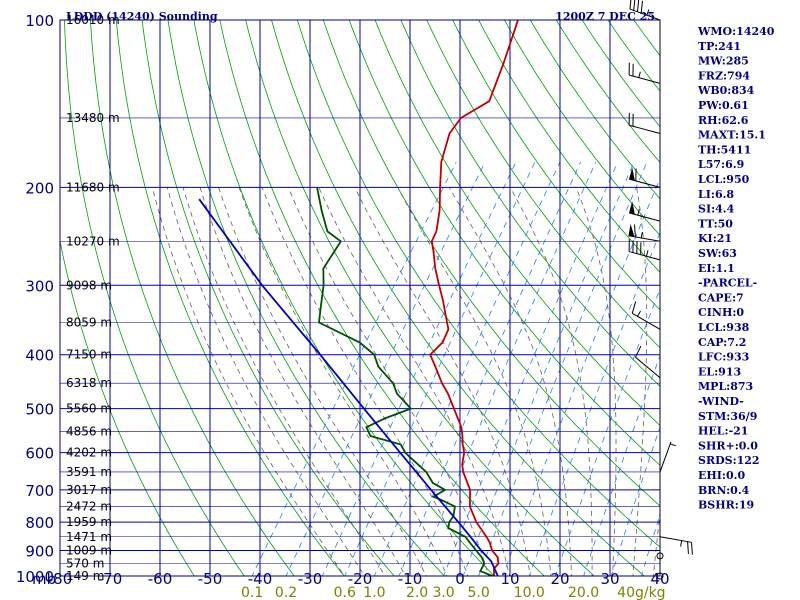 This screenshot has width=800, height=600. I want to click on temperature-tick-label: -20, so click(360, 579).